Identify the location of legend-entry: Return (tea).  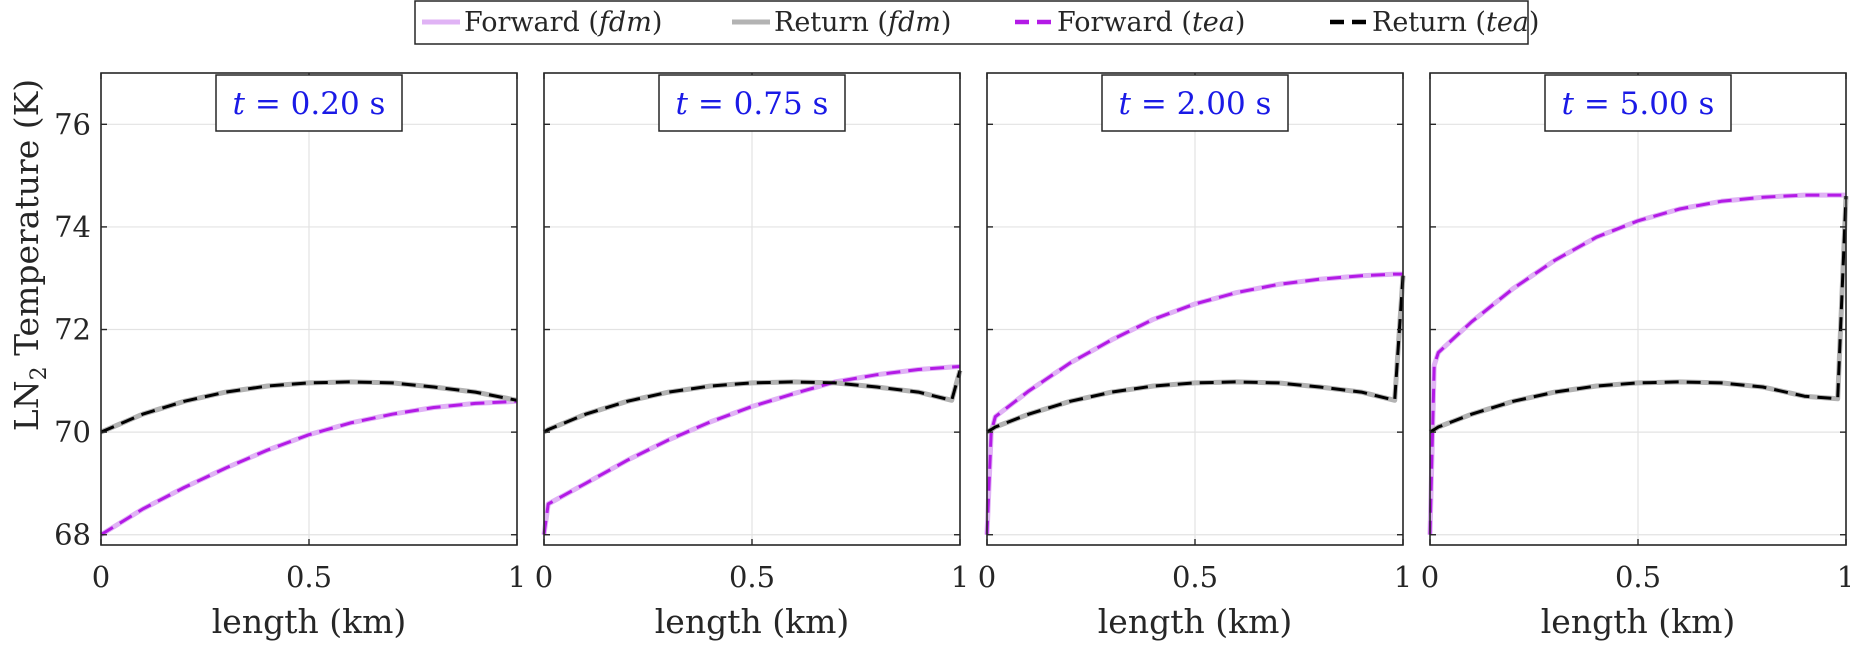
(1434, 22).